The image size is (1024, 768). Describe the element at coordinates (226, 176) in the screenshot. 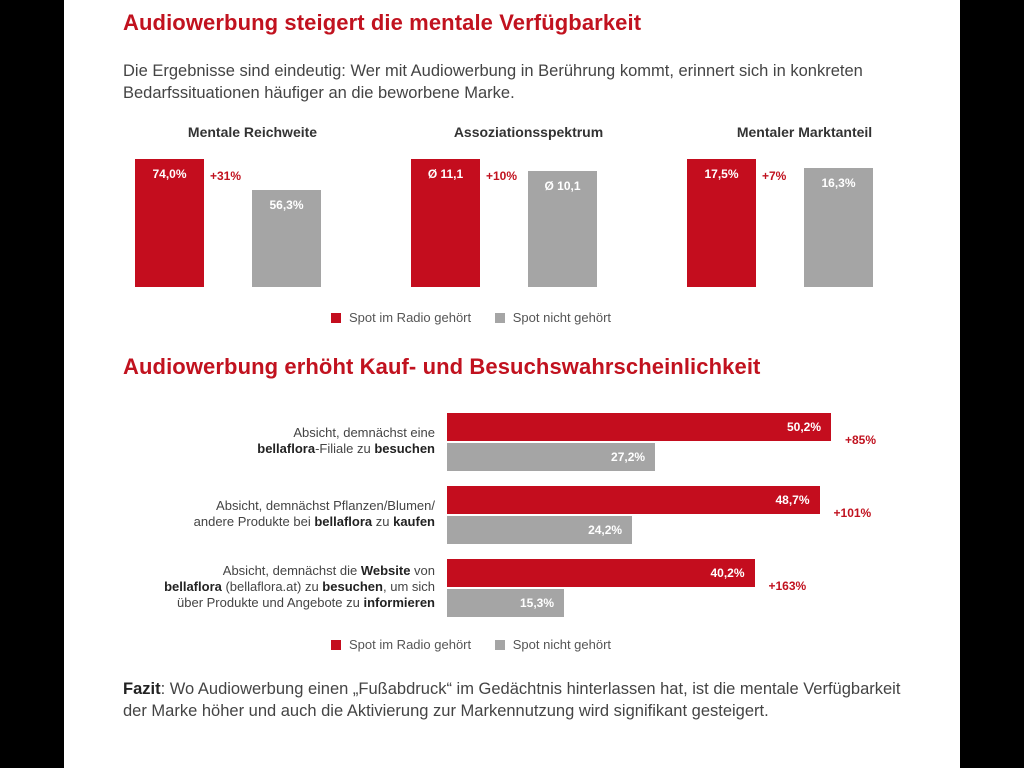

I see `delta-label: +31%` at that location.